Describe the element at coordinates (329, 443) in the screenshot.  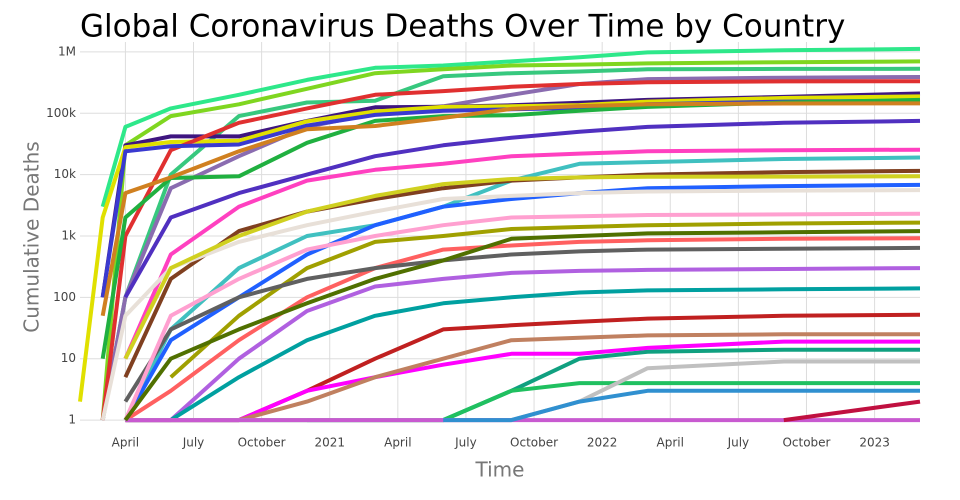
I see `x-tick-label: 2021` at that location.